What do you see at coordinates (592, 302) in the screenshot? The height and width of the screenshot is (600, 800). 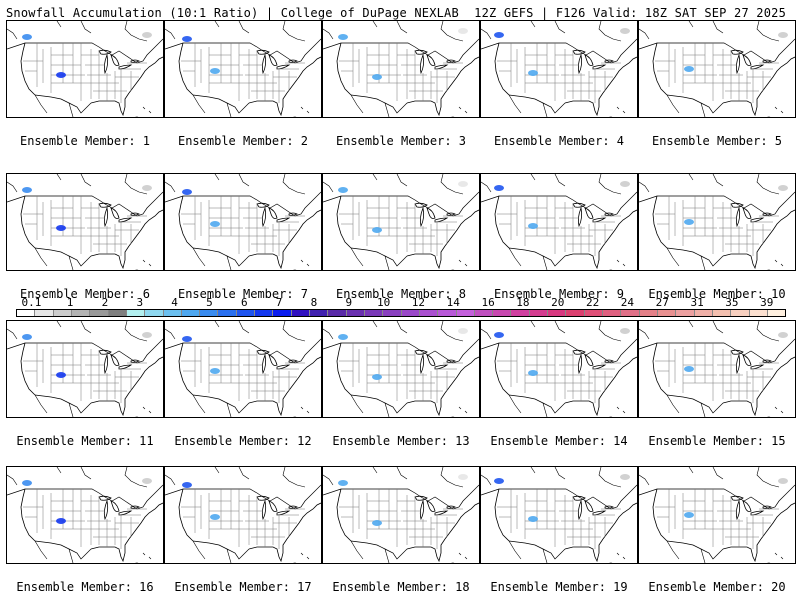 I see `colorbar-tick-label: 22` at bounding box center [592, 302].